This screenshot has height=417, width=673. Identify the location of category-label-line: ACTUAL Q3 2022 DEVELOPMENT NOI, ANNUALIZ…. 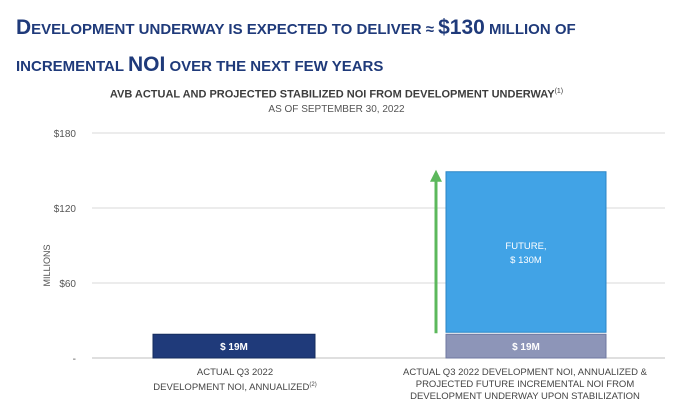
(525, 372).